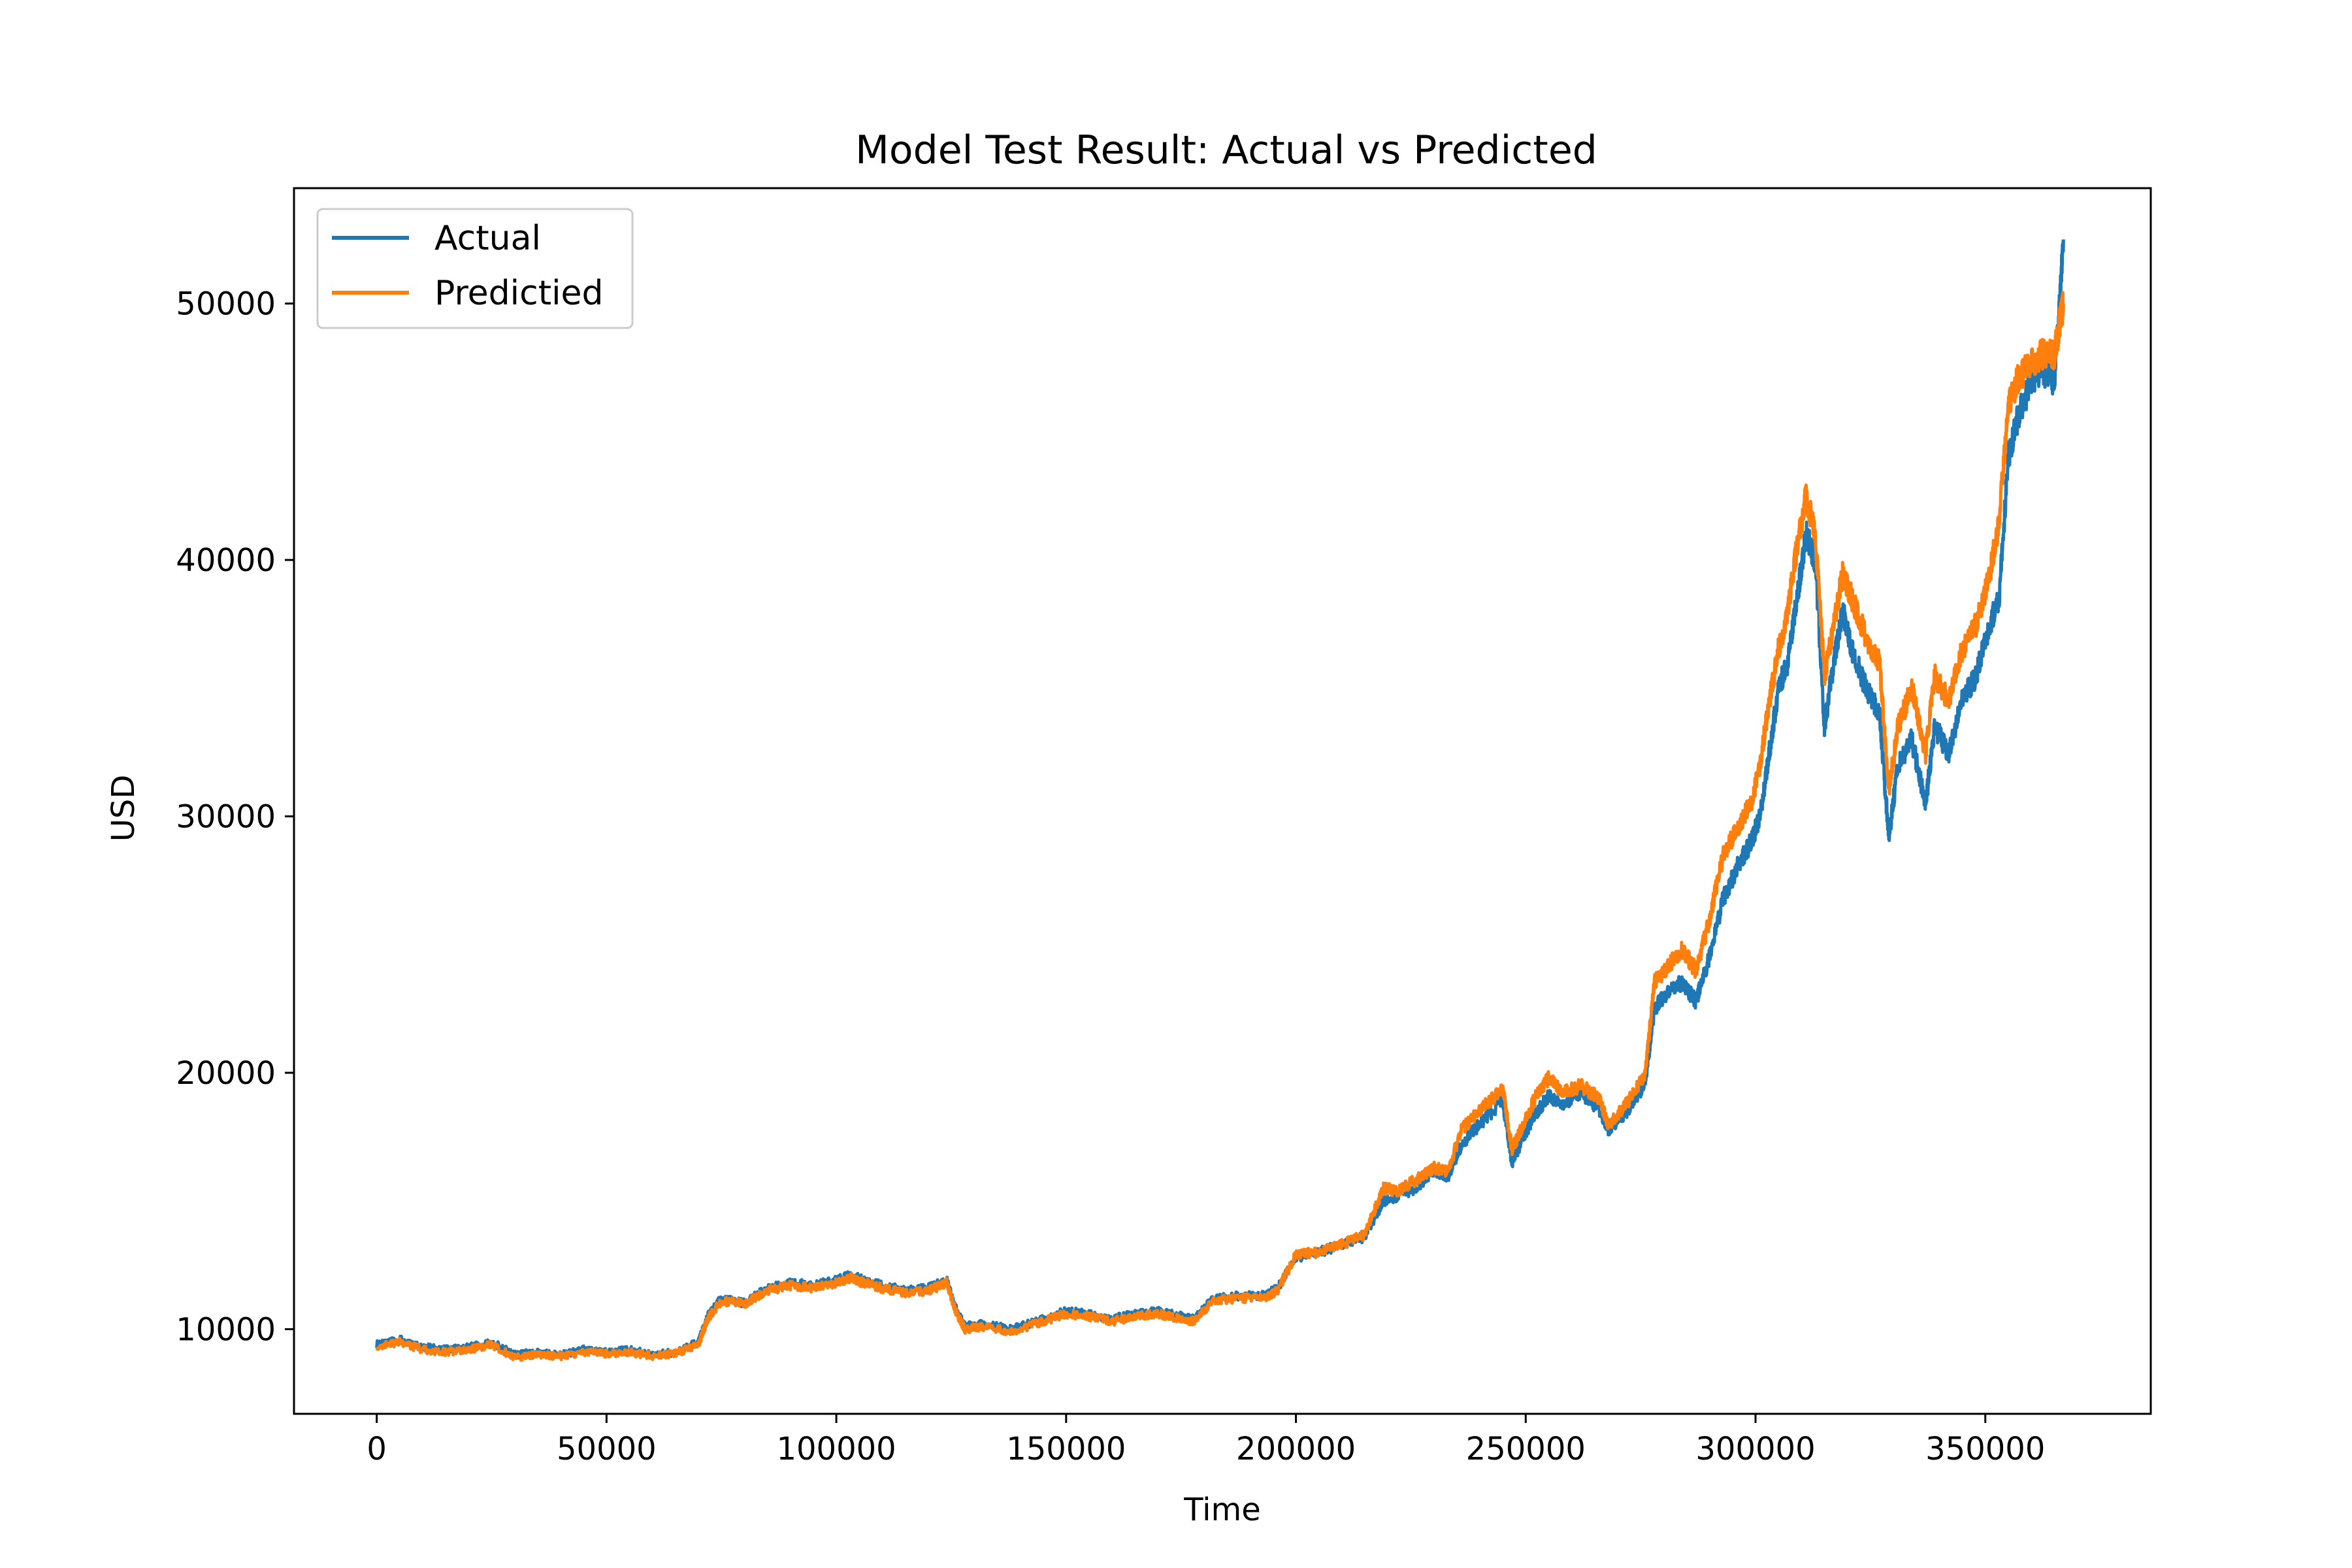  What do you see at coordinates (1221, 1510) in the screenshot?
I see `x-axis-label: Time` at bounding box center [1221, 1510].